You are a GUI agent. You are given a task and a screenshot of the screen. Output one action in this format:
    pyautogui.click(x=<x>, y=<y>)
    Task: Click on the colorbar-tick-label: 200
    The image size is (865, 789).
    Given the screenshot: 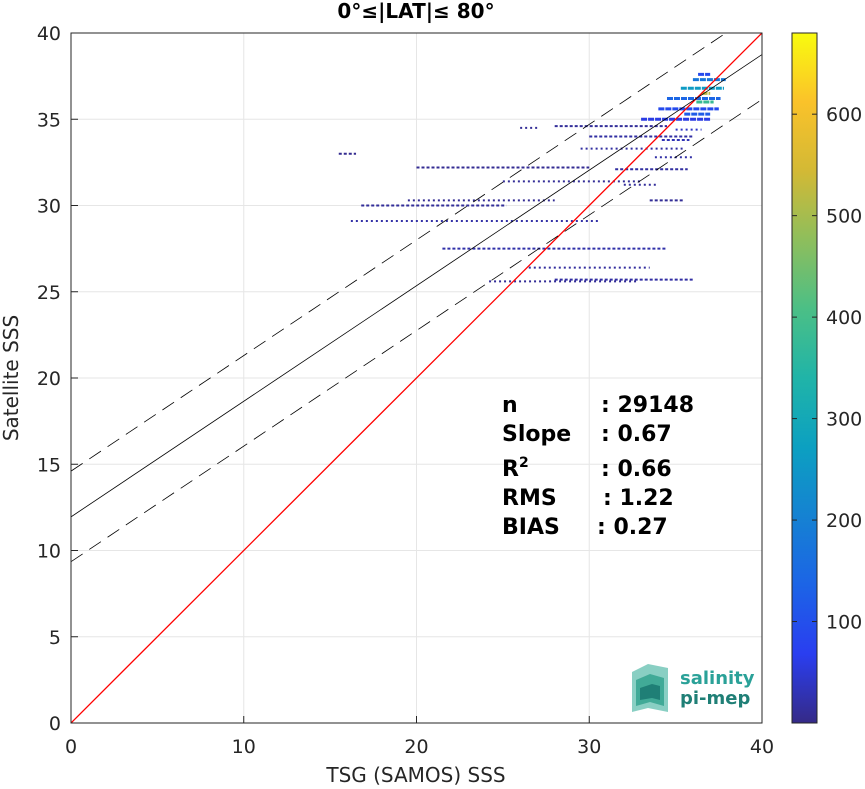 What is the action you would take?
    pyautogui.click(x=844, y=521)
    